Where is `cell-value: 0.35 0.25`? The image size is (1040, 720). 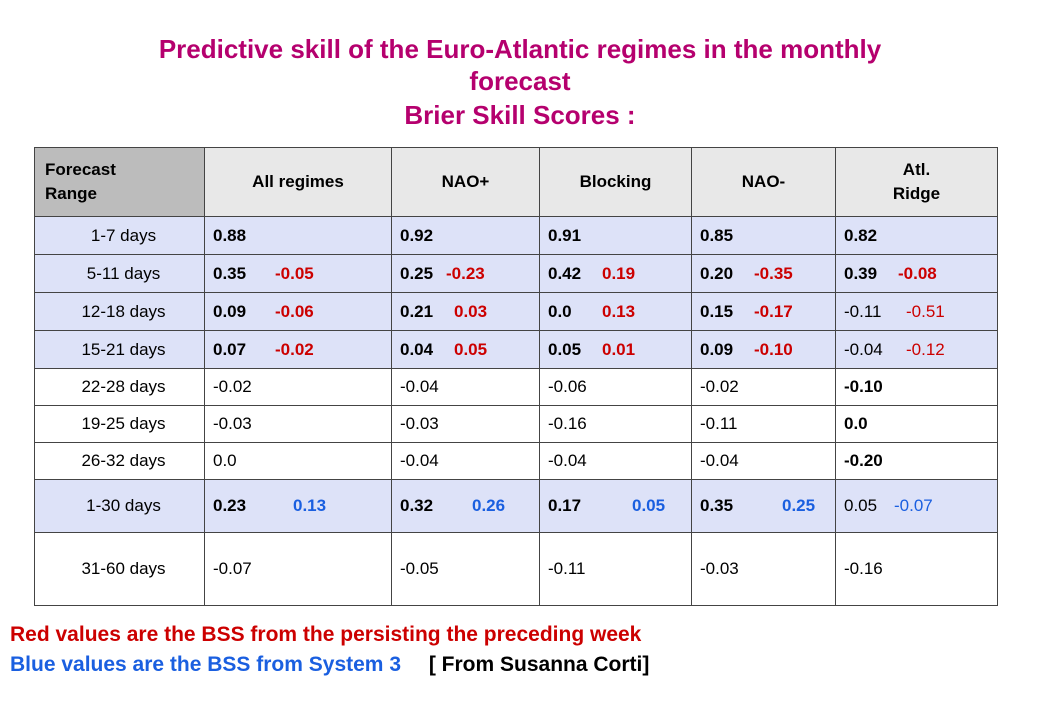 cell-value: 0.35 0.25 is located at coordinates (763, 506).